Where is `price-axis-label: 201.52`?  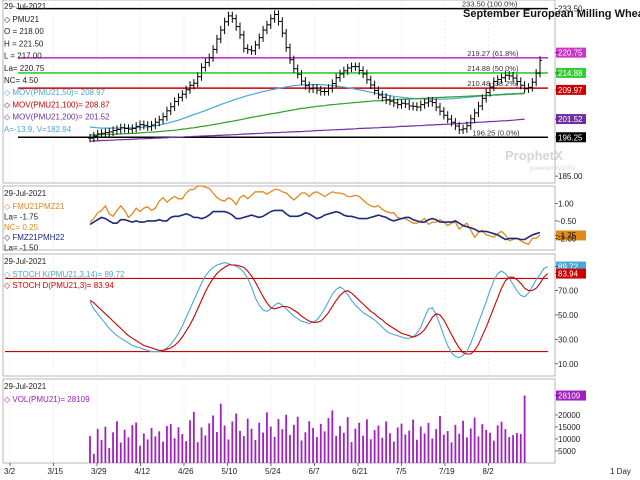 price-axis-label: 201.52 is located at coordinates (570, 119).